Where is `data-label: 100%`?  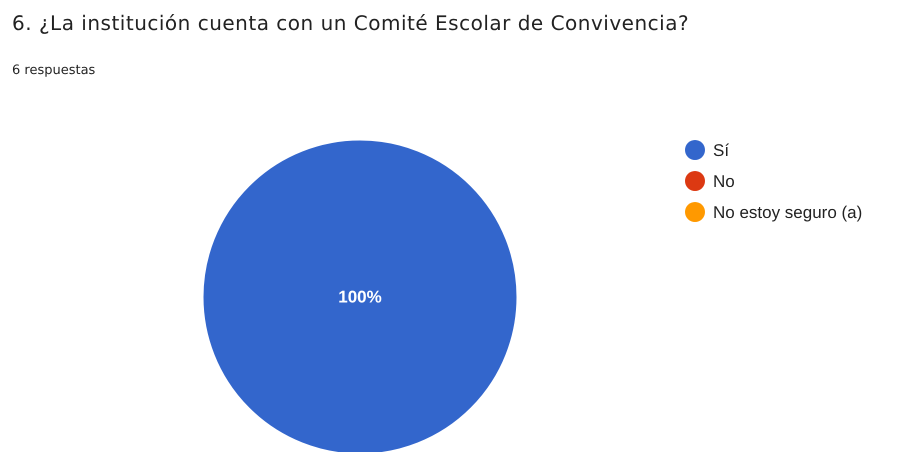 data-label: 100% is located at coordinates (360, 297).